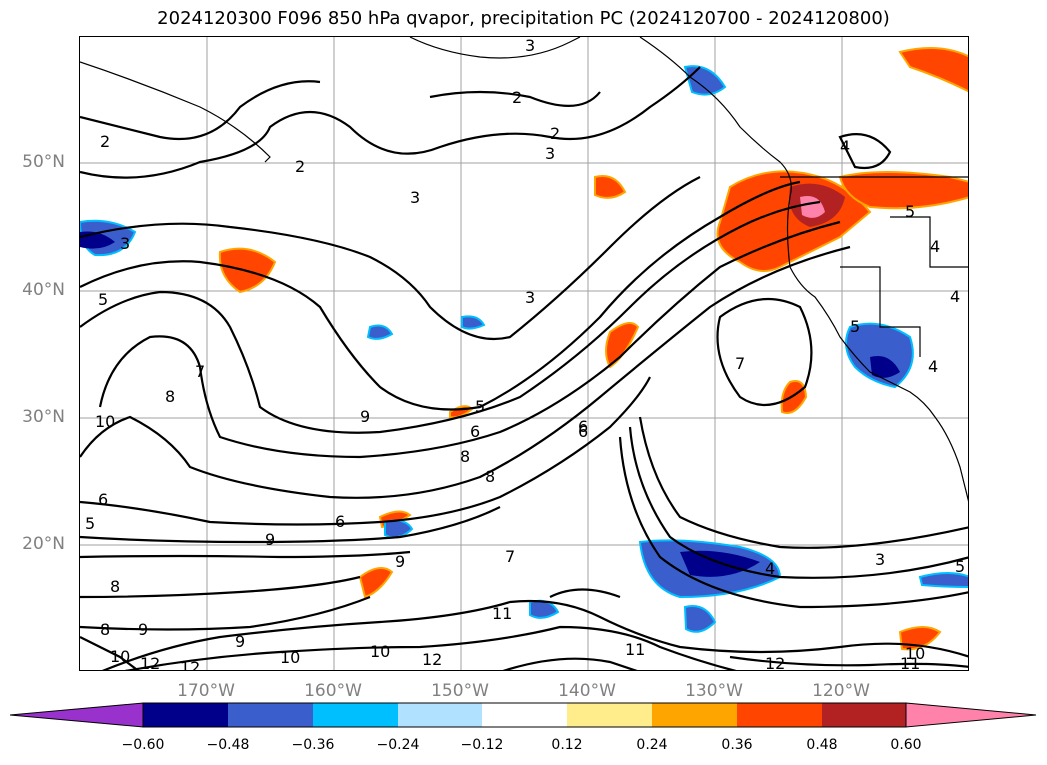 This screenshot has width=1047, height=765. I want to click on colorbar-outline, so click(524, 715).